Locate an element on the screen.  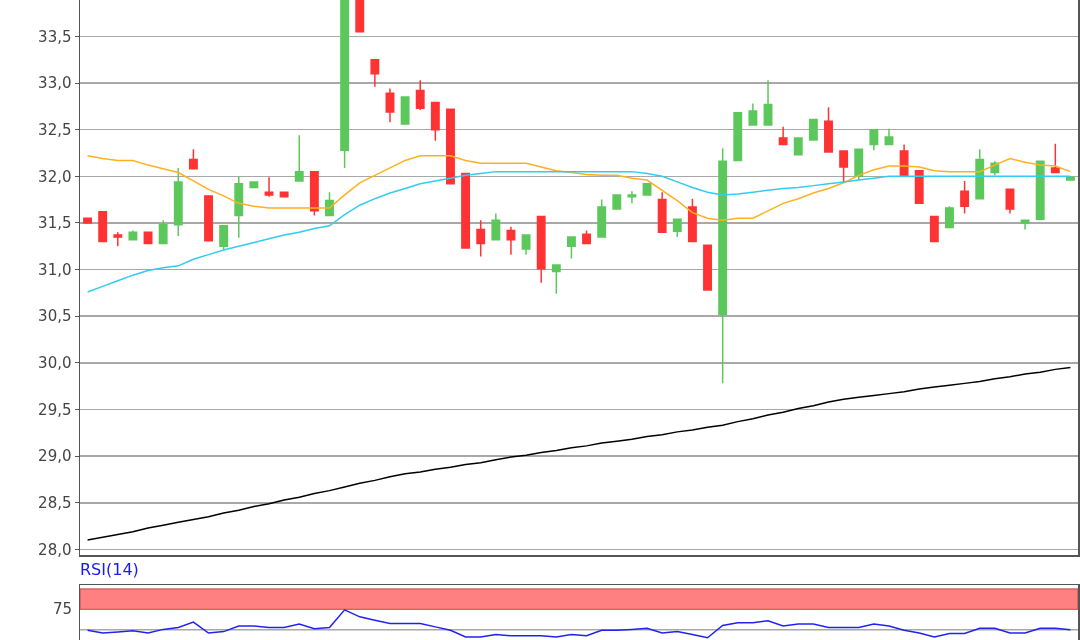
y-tick-label: 32,0 is located at coordinates (55, 176).